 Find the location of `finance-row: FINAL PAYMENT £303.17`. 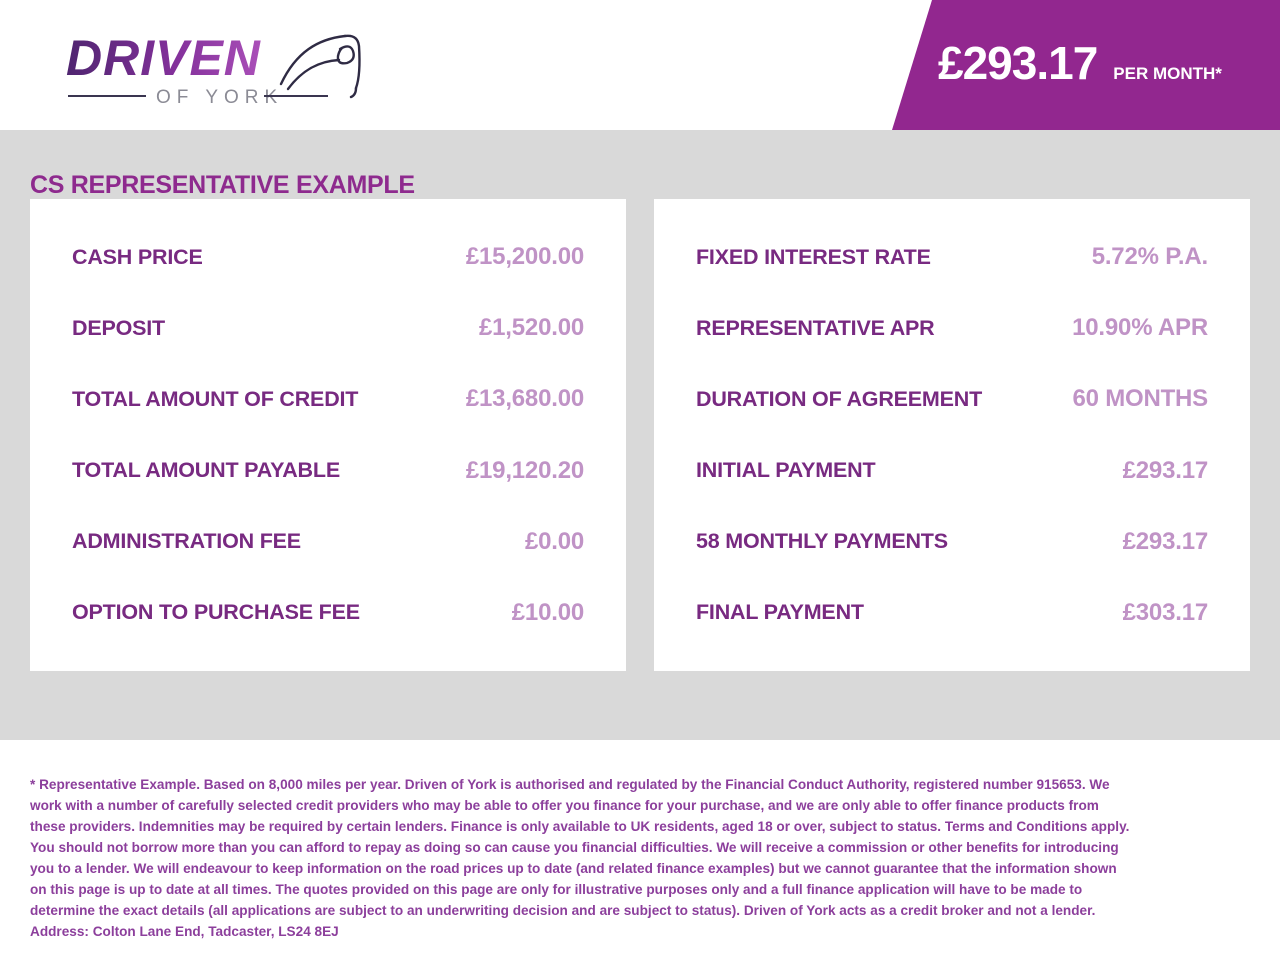

finance-row: FINAL PAYMENT £303.17 is located at coordinates (952, 613).